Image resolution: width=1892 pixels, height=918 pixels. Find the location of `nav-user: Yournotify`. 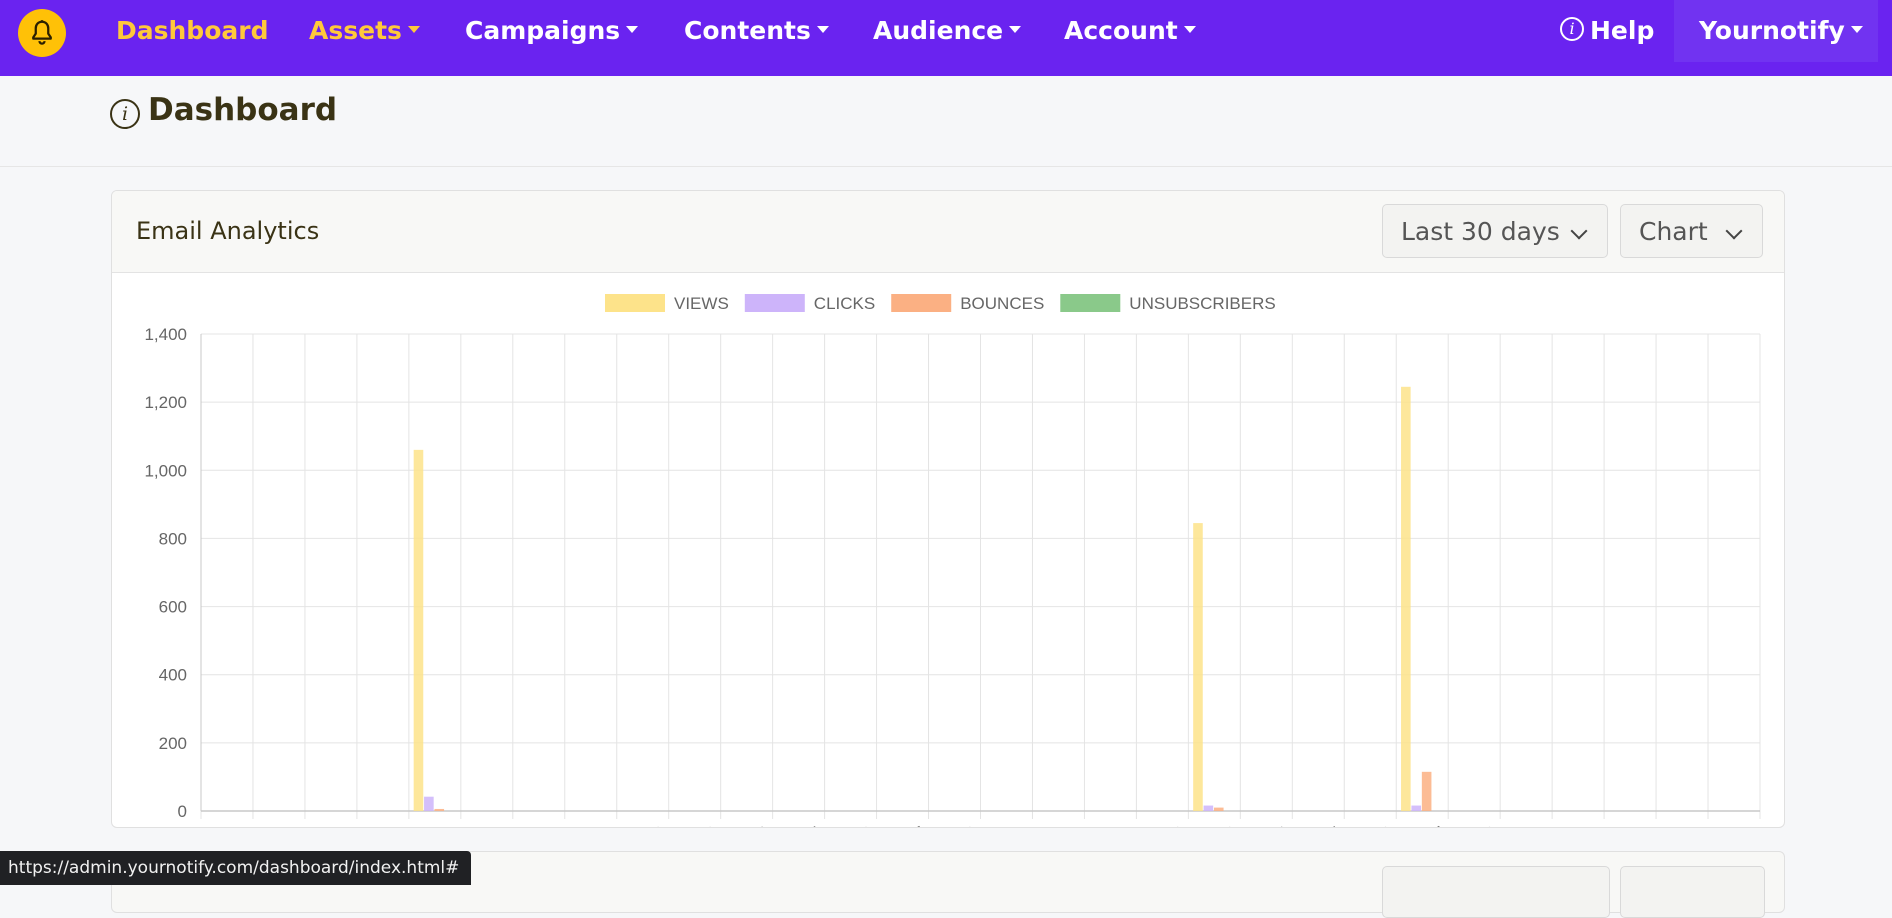

nav-user: Yournotify is located at coordinates (1781, 31).